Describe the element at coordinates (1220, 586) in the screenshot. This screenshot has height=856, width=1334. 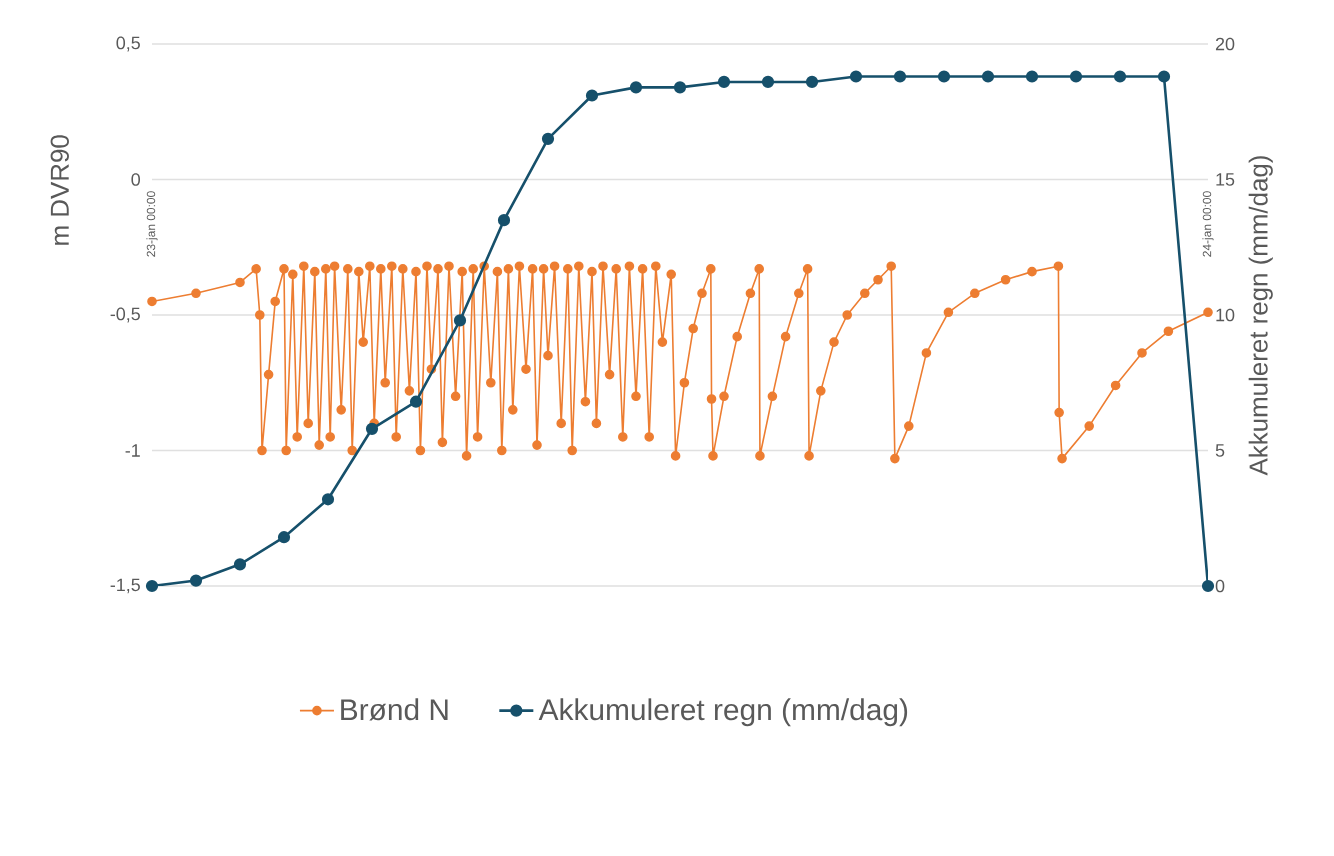
I see `y2-tick-label: 0` at that location.